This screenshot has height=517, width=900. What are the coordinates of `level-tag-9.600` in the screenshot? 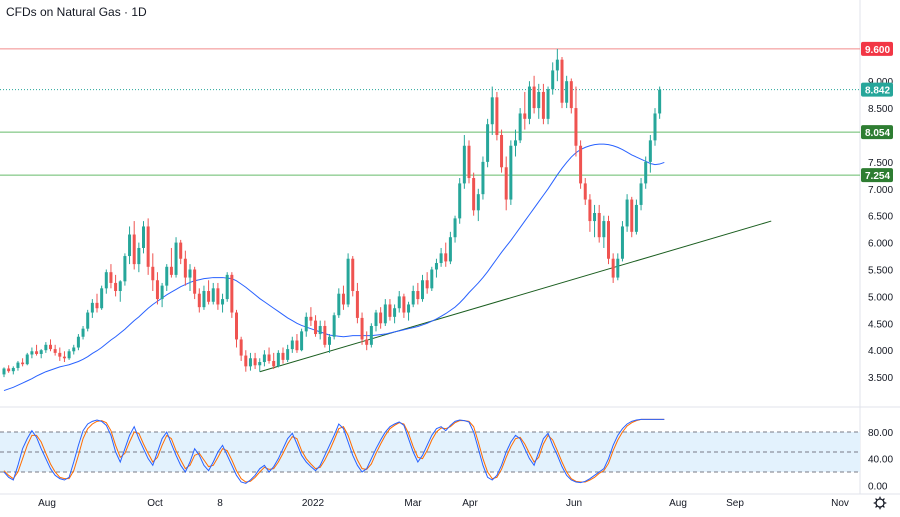 It's located at (877, 48).